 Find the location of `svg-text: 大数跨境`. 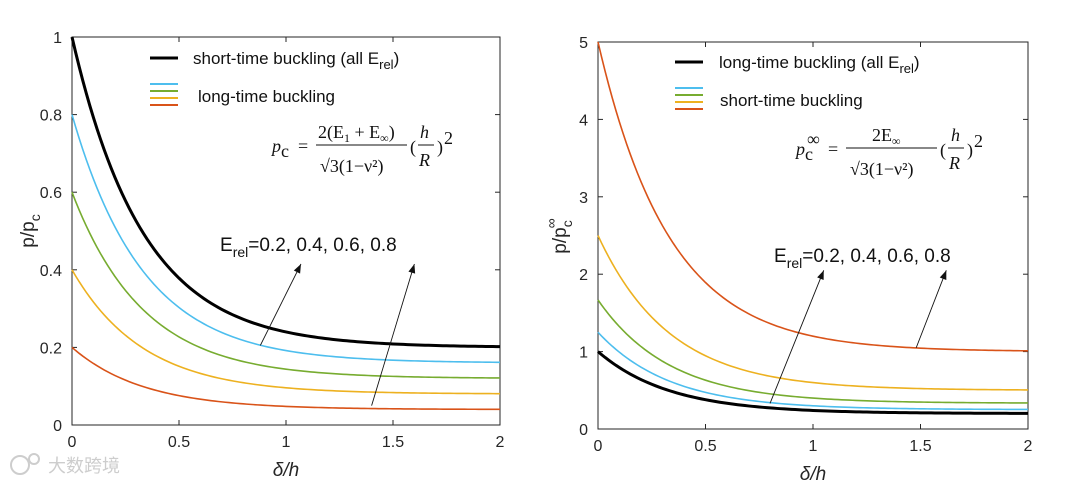

svg-text: 大数跨境 is located at coordinates (84, 466).